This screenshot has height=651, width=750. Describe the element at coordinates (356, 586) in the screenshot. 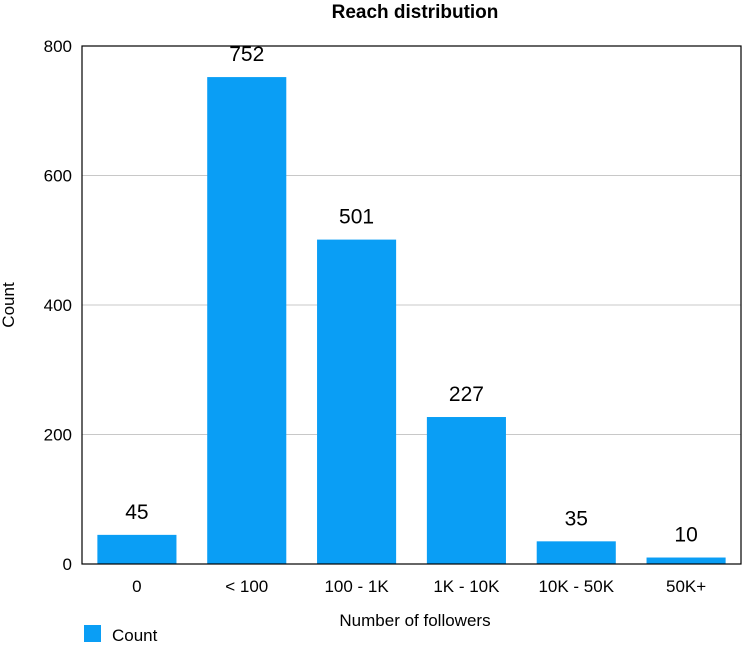

I see `x-tick-label: 100 - 1K` at that location.